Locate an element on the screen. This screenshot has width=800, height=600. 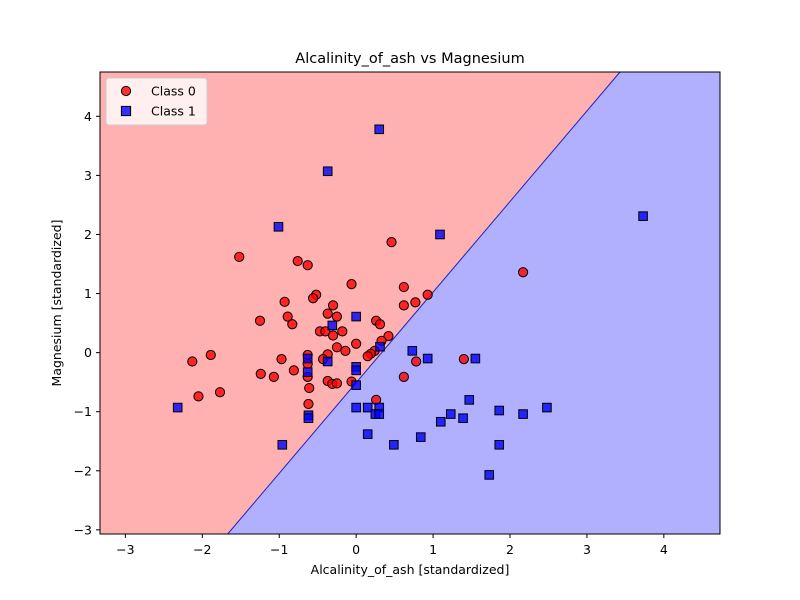
y-axis-label: Magnesium [standardized] is located at coordinates (56, 303).